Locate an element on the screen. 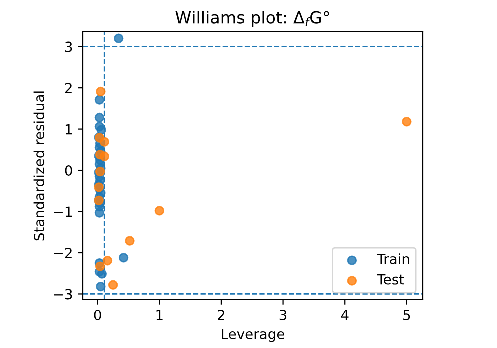  x-tick-label: 2 is located at coordinates (221, 315).